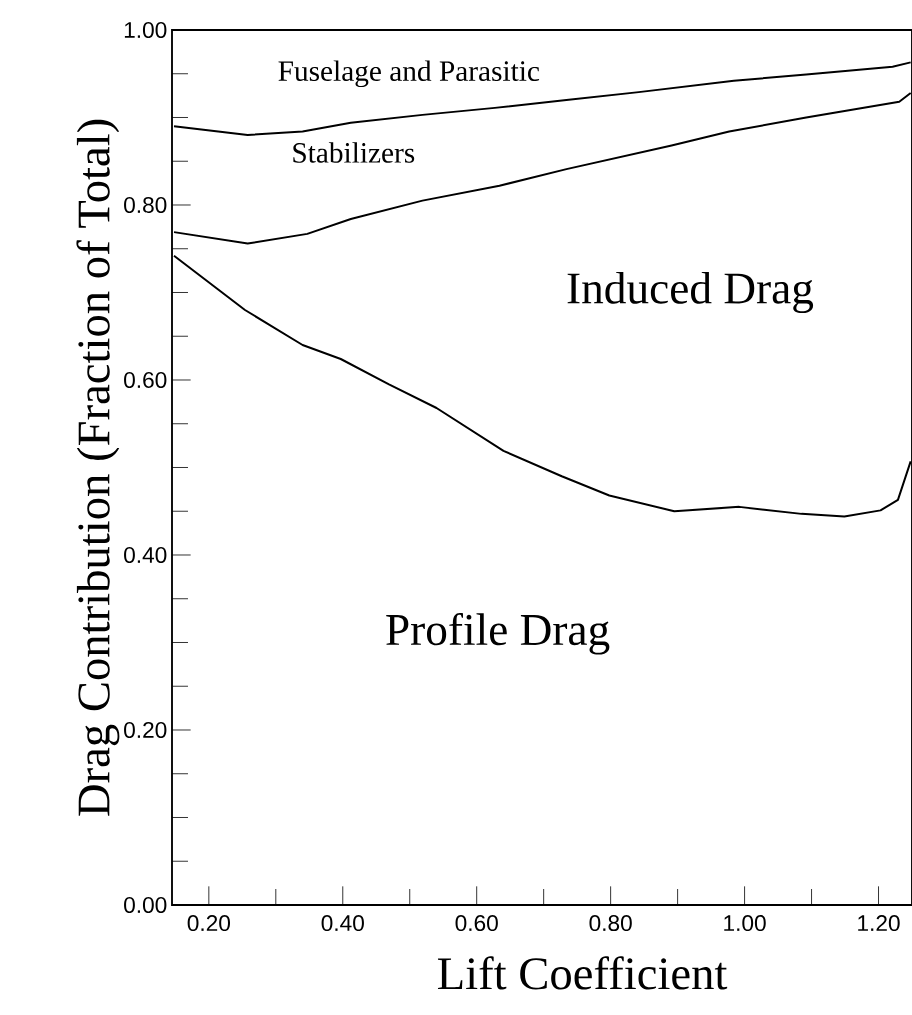 The image size is (912, 1015). Describe the element at coordinates (610, 923) in the screenshot. I see `x-tick-label: 0.80` at that location.